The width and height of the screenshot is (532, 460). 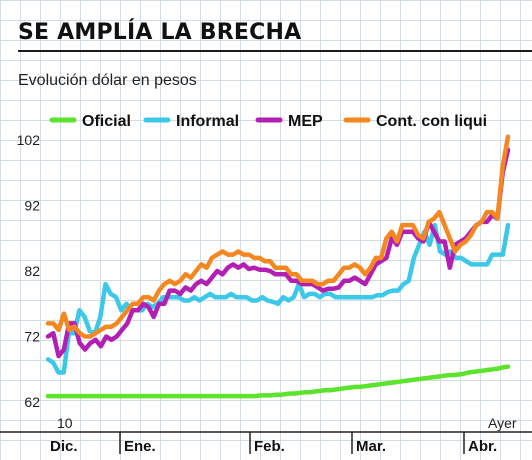 I want to click on y-axis-labels: 62 72 82 92 102, so click(x=29, y=271).